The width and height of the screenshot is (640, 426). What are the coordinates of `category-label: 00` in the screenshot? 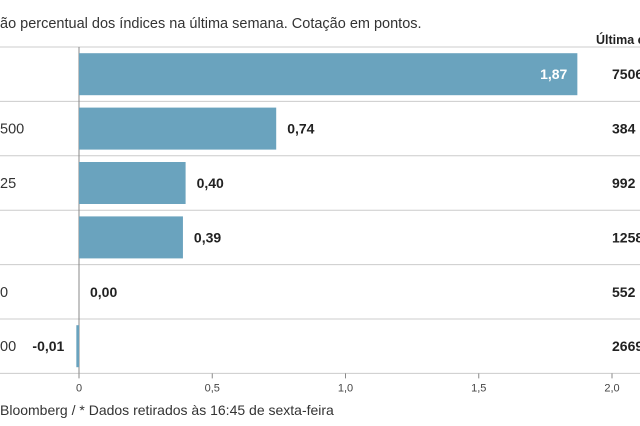 It's located at (8, 347).